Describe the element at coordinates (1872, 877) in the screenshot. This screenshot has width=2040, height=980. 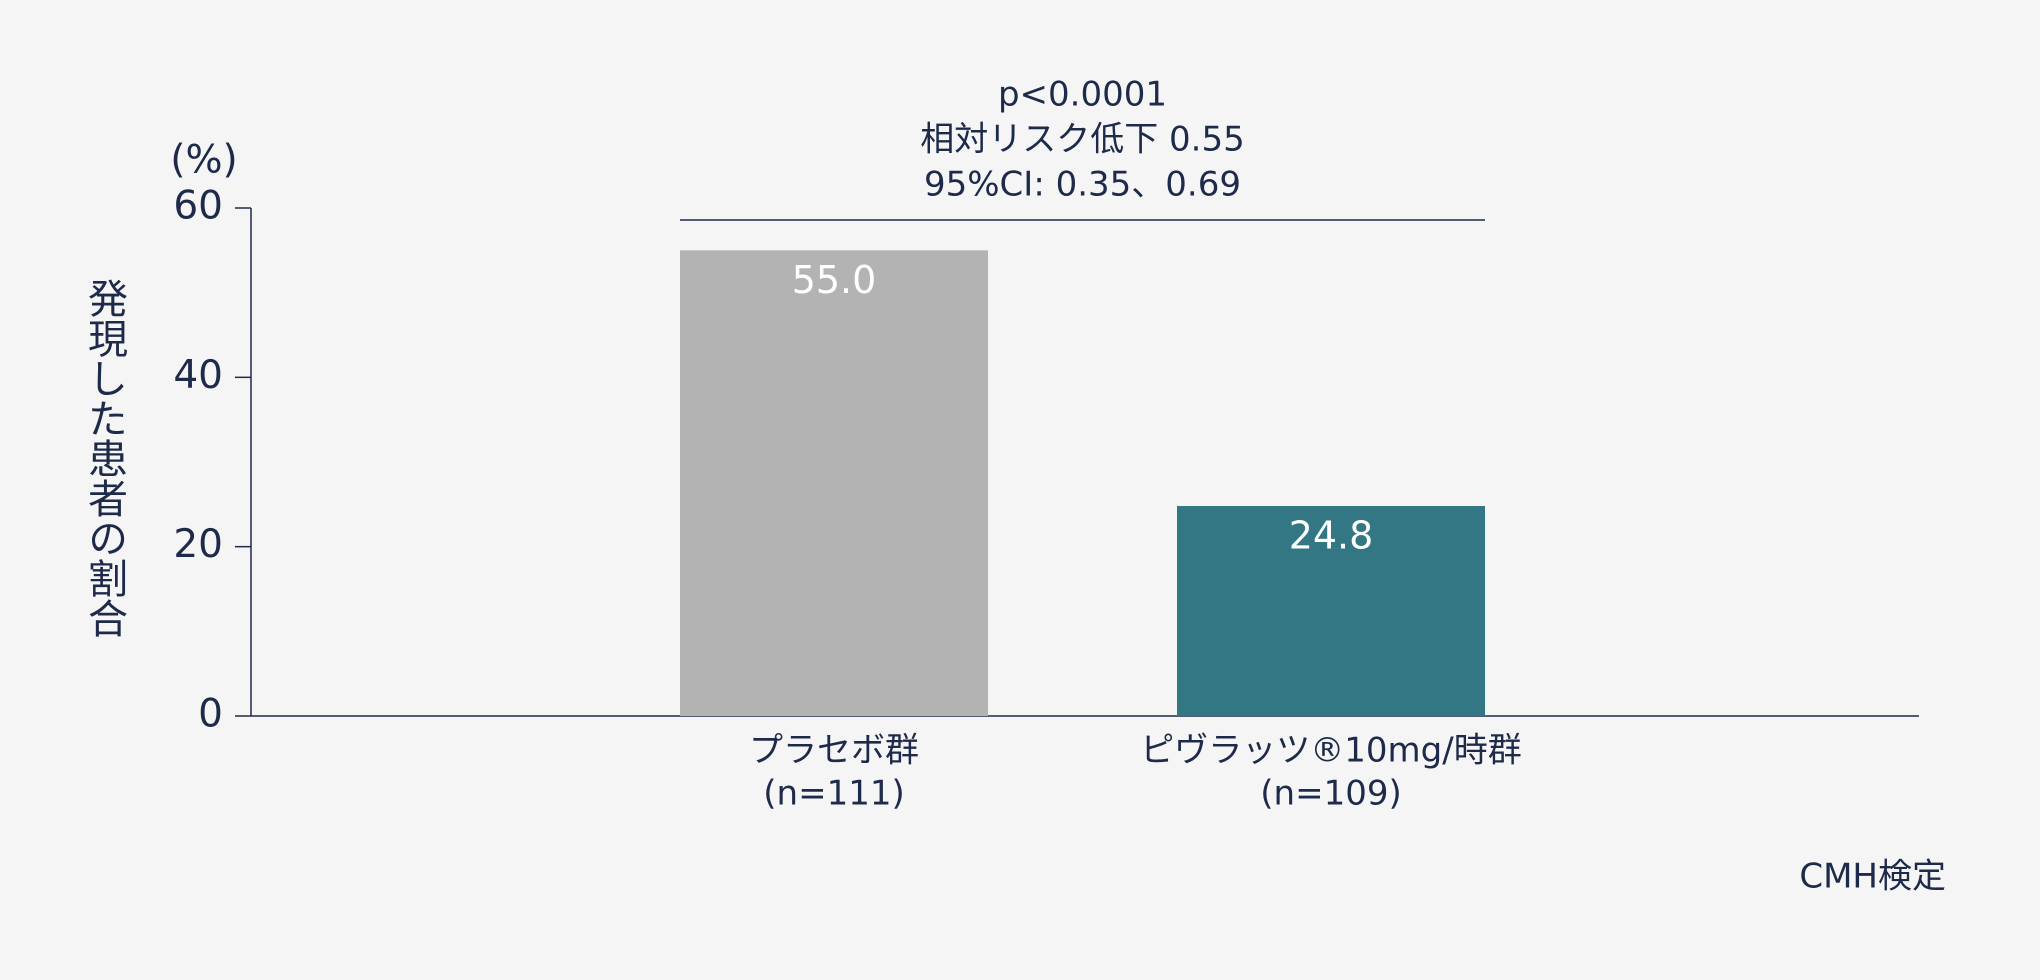
I see `footnote: CMH検定` at that location.